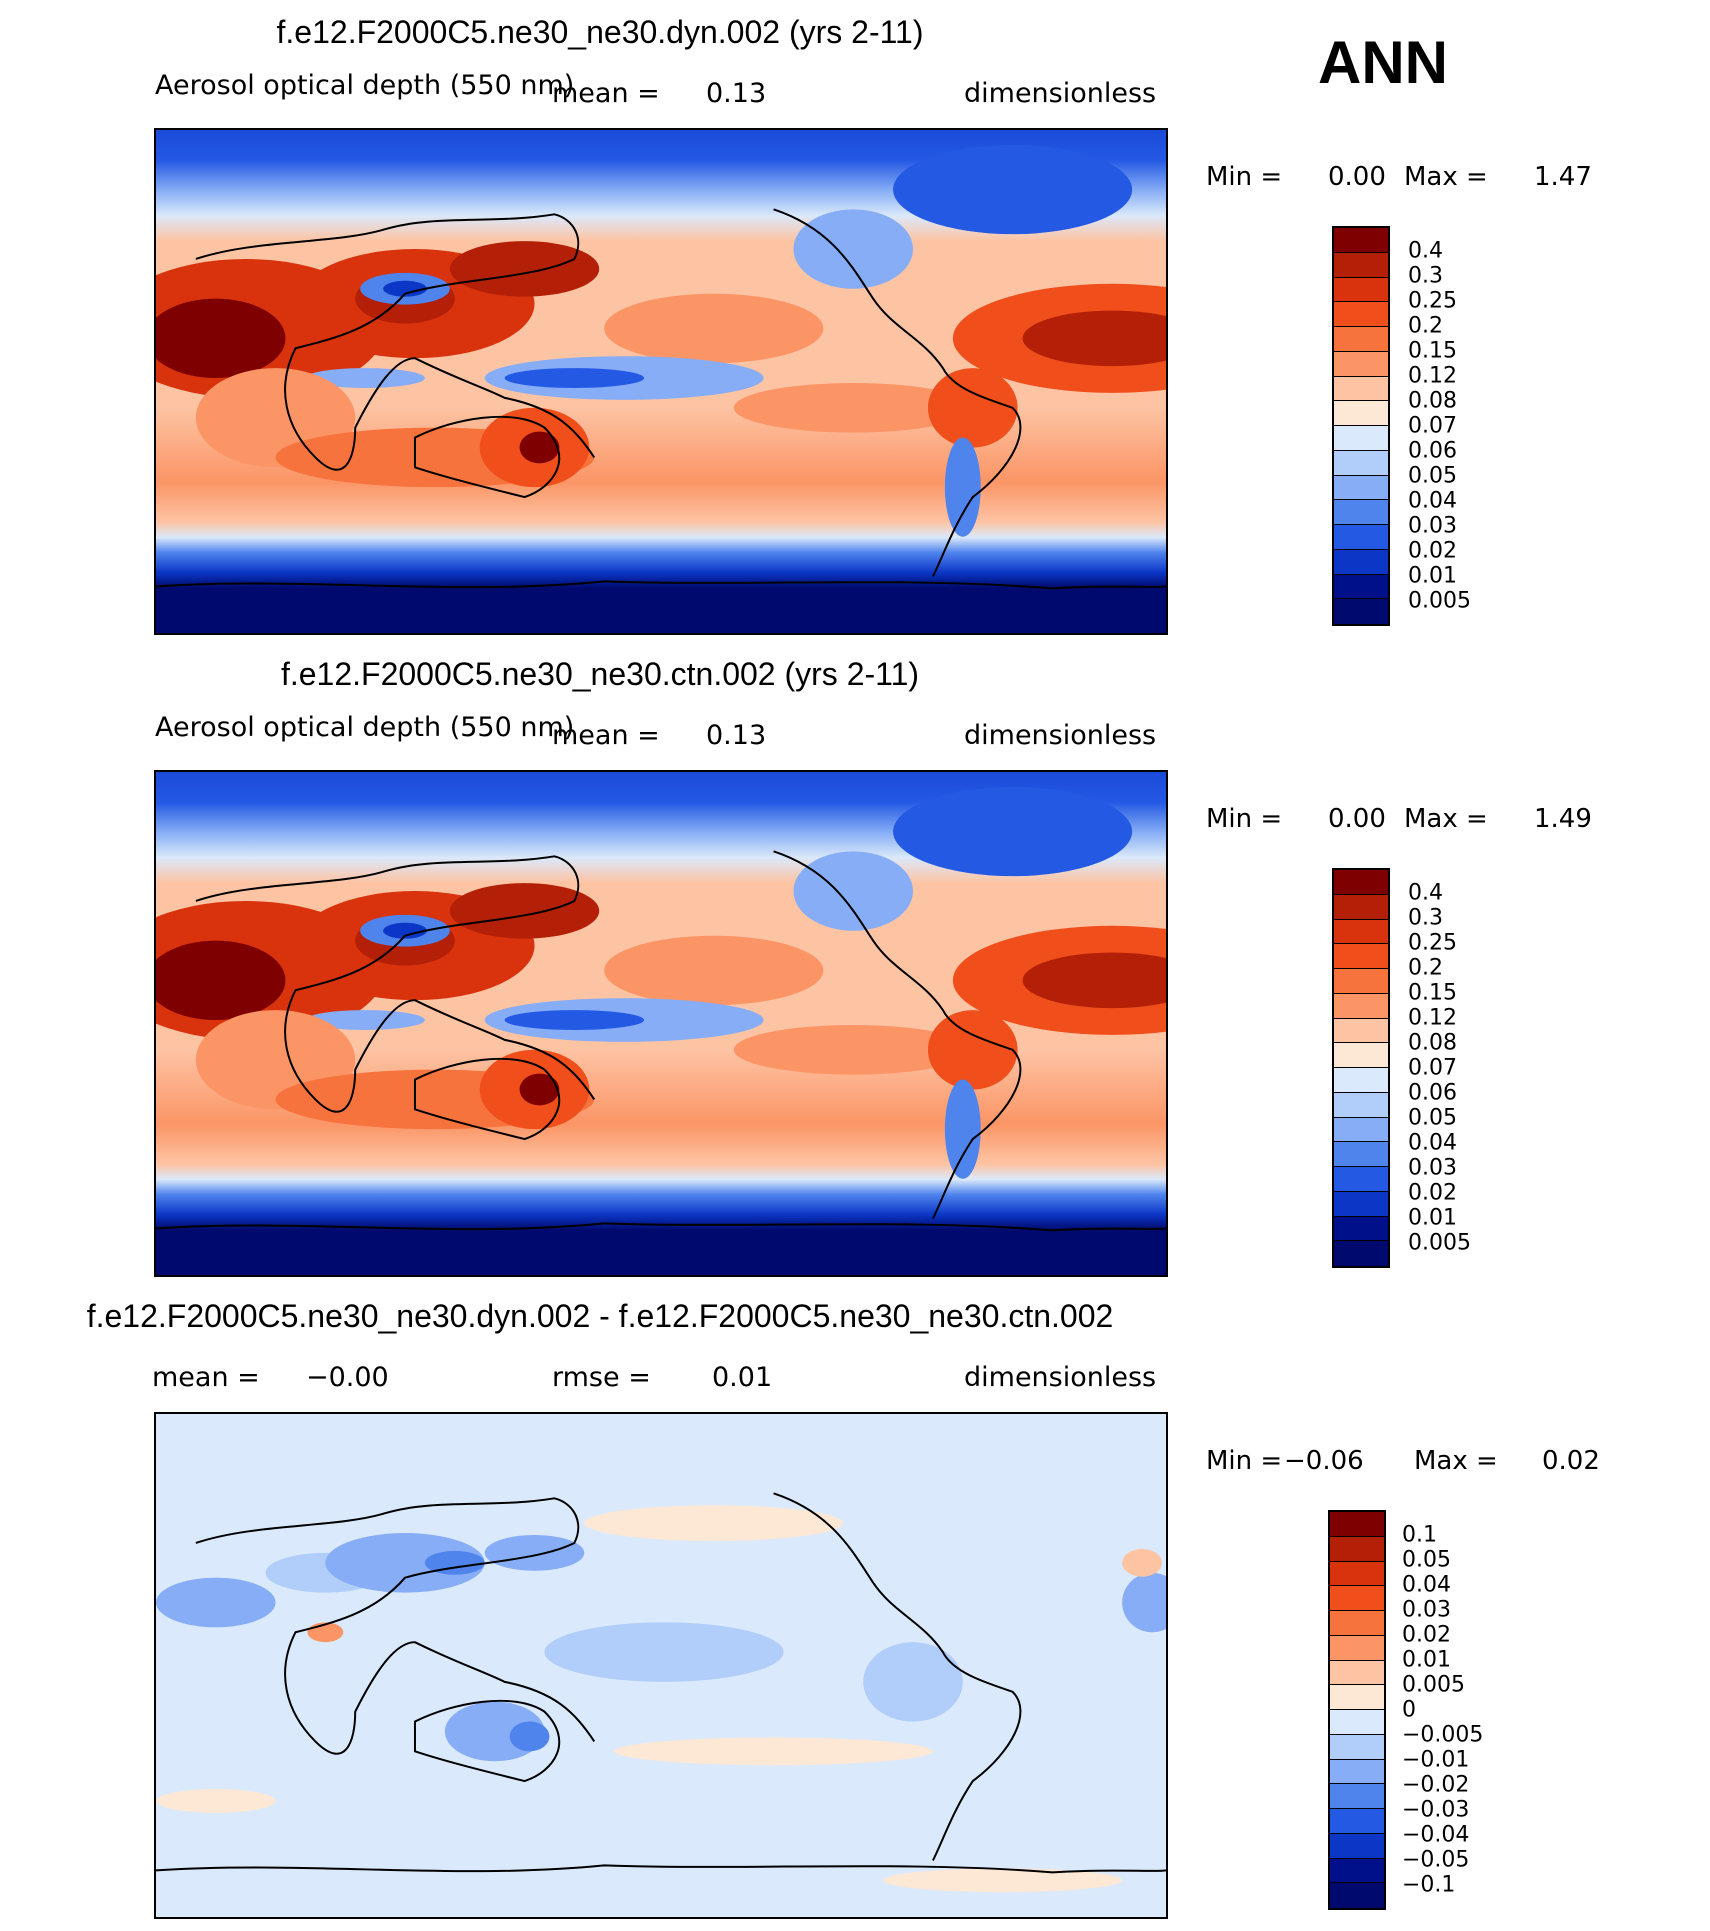  Describe the element at coordinates (742, 1377) in the screenshot. I see `rmse-value: 0.01` at that location.